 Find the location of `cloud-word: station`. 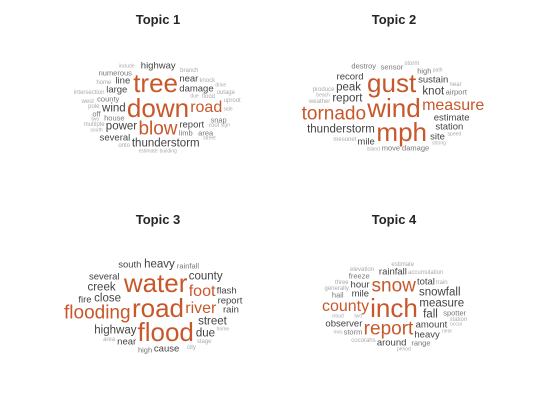

cloud-word: station is located at coordinates (449, 127).